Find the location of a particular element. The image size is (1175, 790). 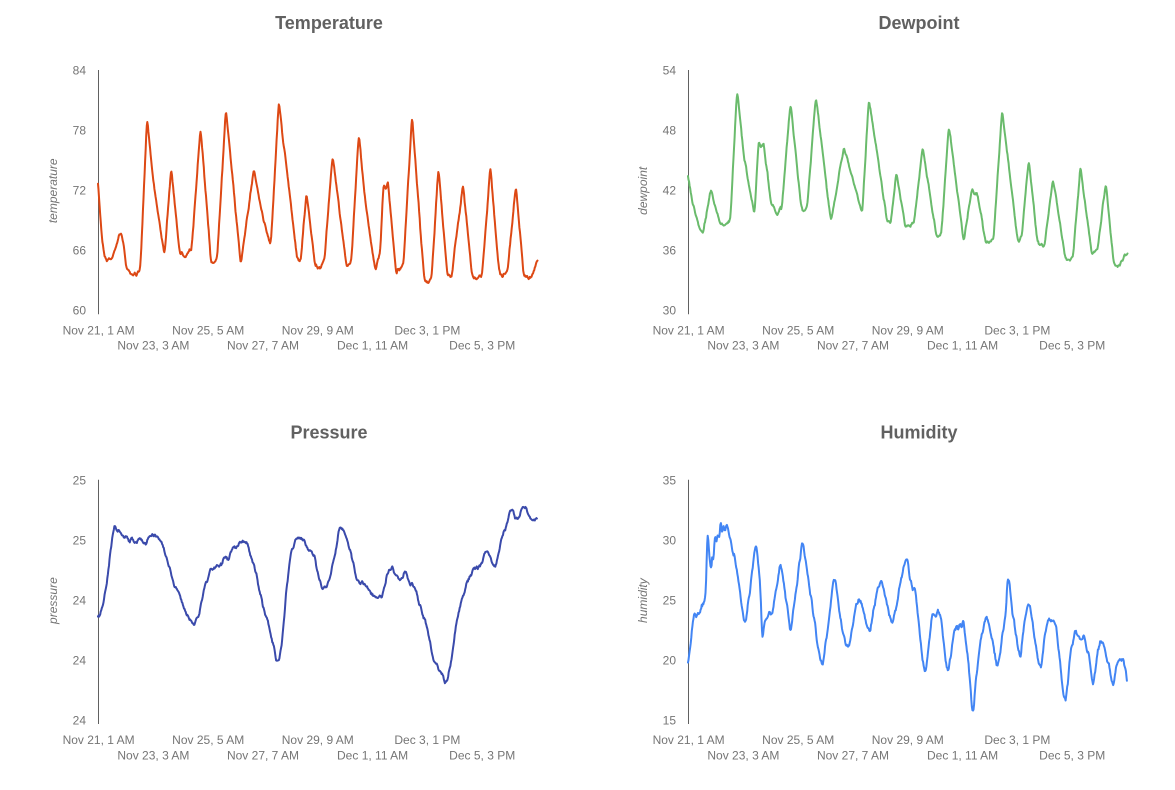

svg-text: dewpoint is located at coordinates (643, 190).